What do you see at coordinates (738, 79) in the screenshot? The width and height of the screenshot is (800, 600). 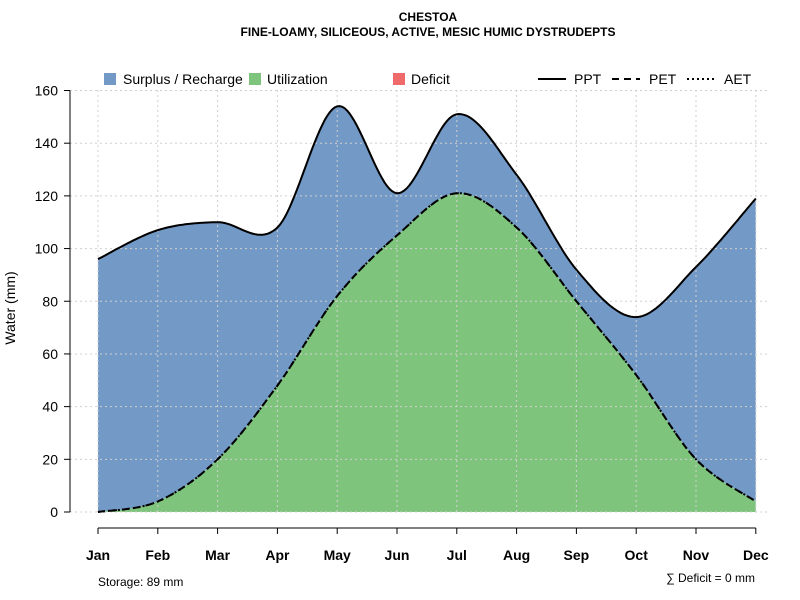 I see `legend-label-aet: AET` at bounding box center [738, 79].